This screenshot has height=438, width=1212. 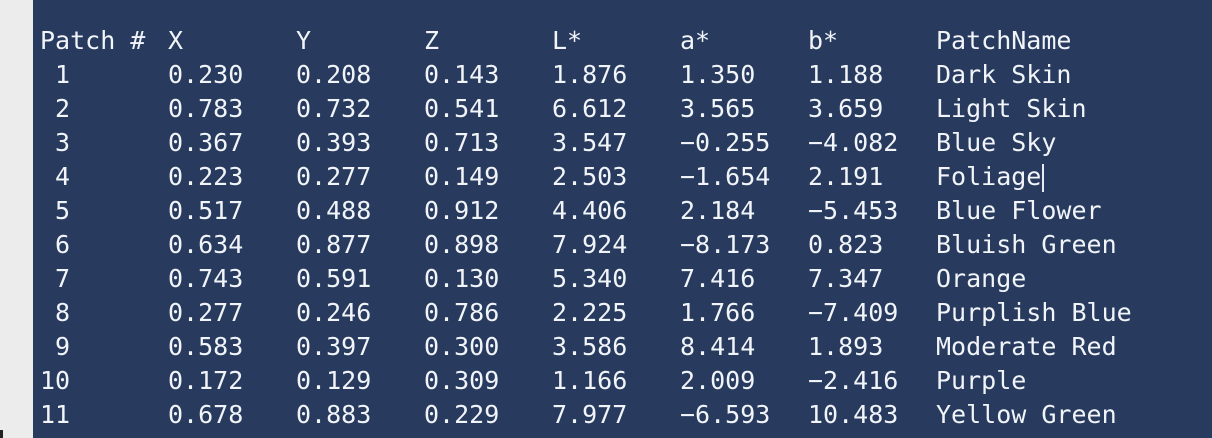 I want to click on cell-text: 0.912, so click(x=462, y=210).